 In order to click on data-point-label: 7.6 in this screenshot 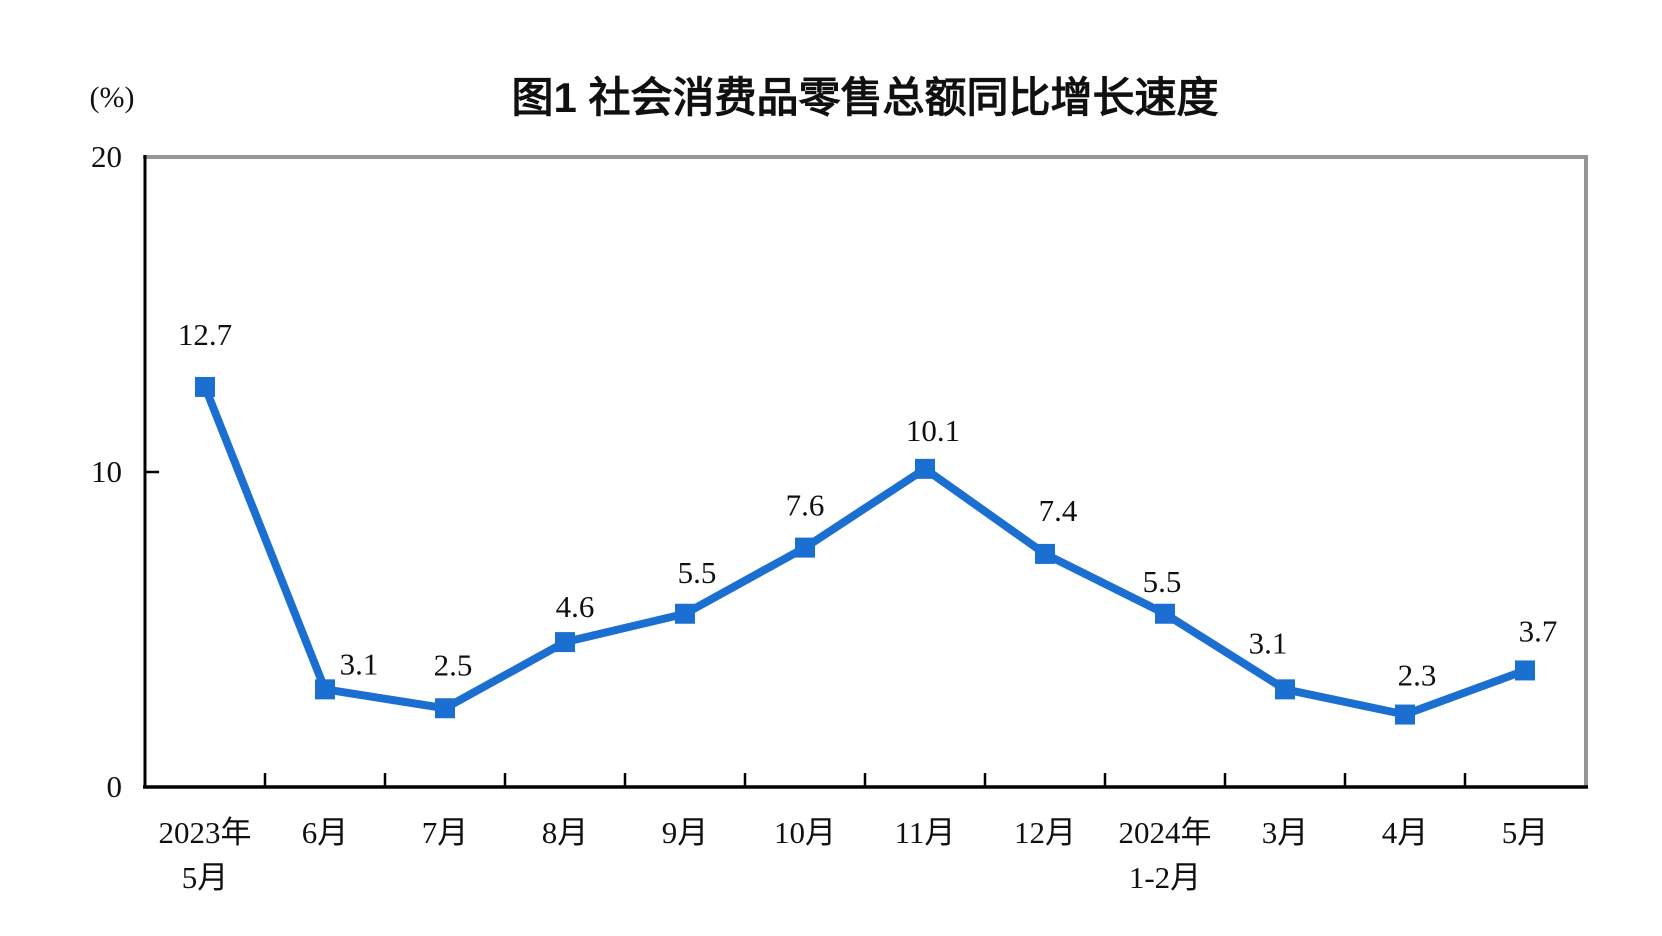, I will do `click(805, 505)`.